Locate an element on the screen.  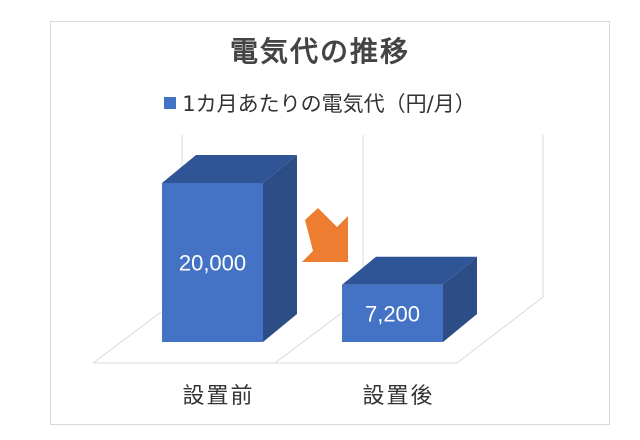
x-tick-label: 設置前 is located at coordinates (218, 396).